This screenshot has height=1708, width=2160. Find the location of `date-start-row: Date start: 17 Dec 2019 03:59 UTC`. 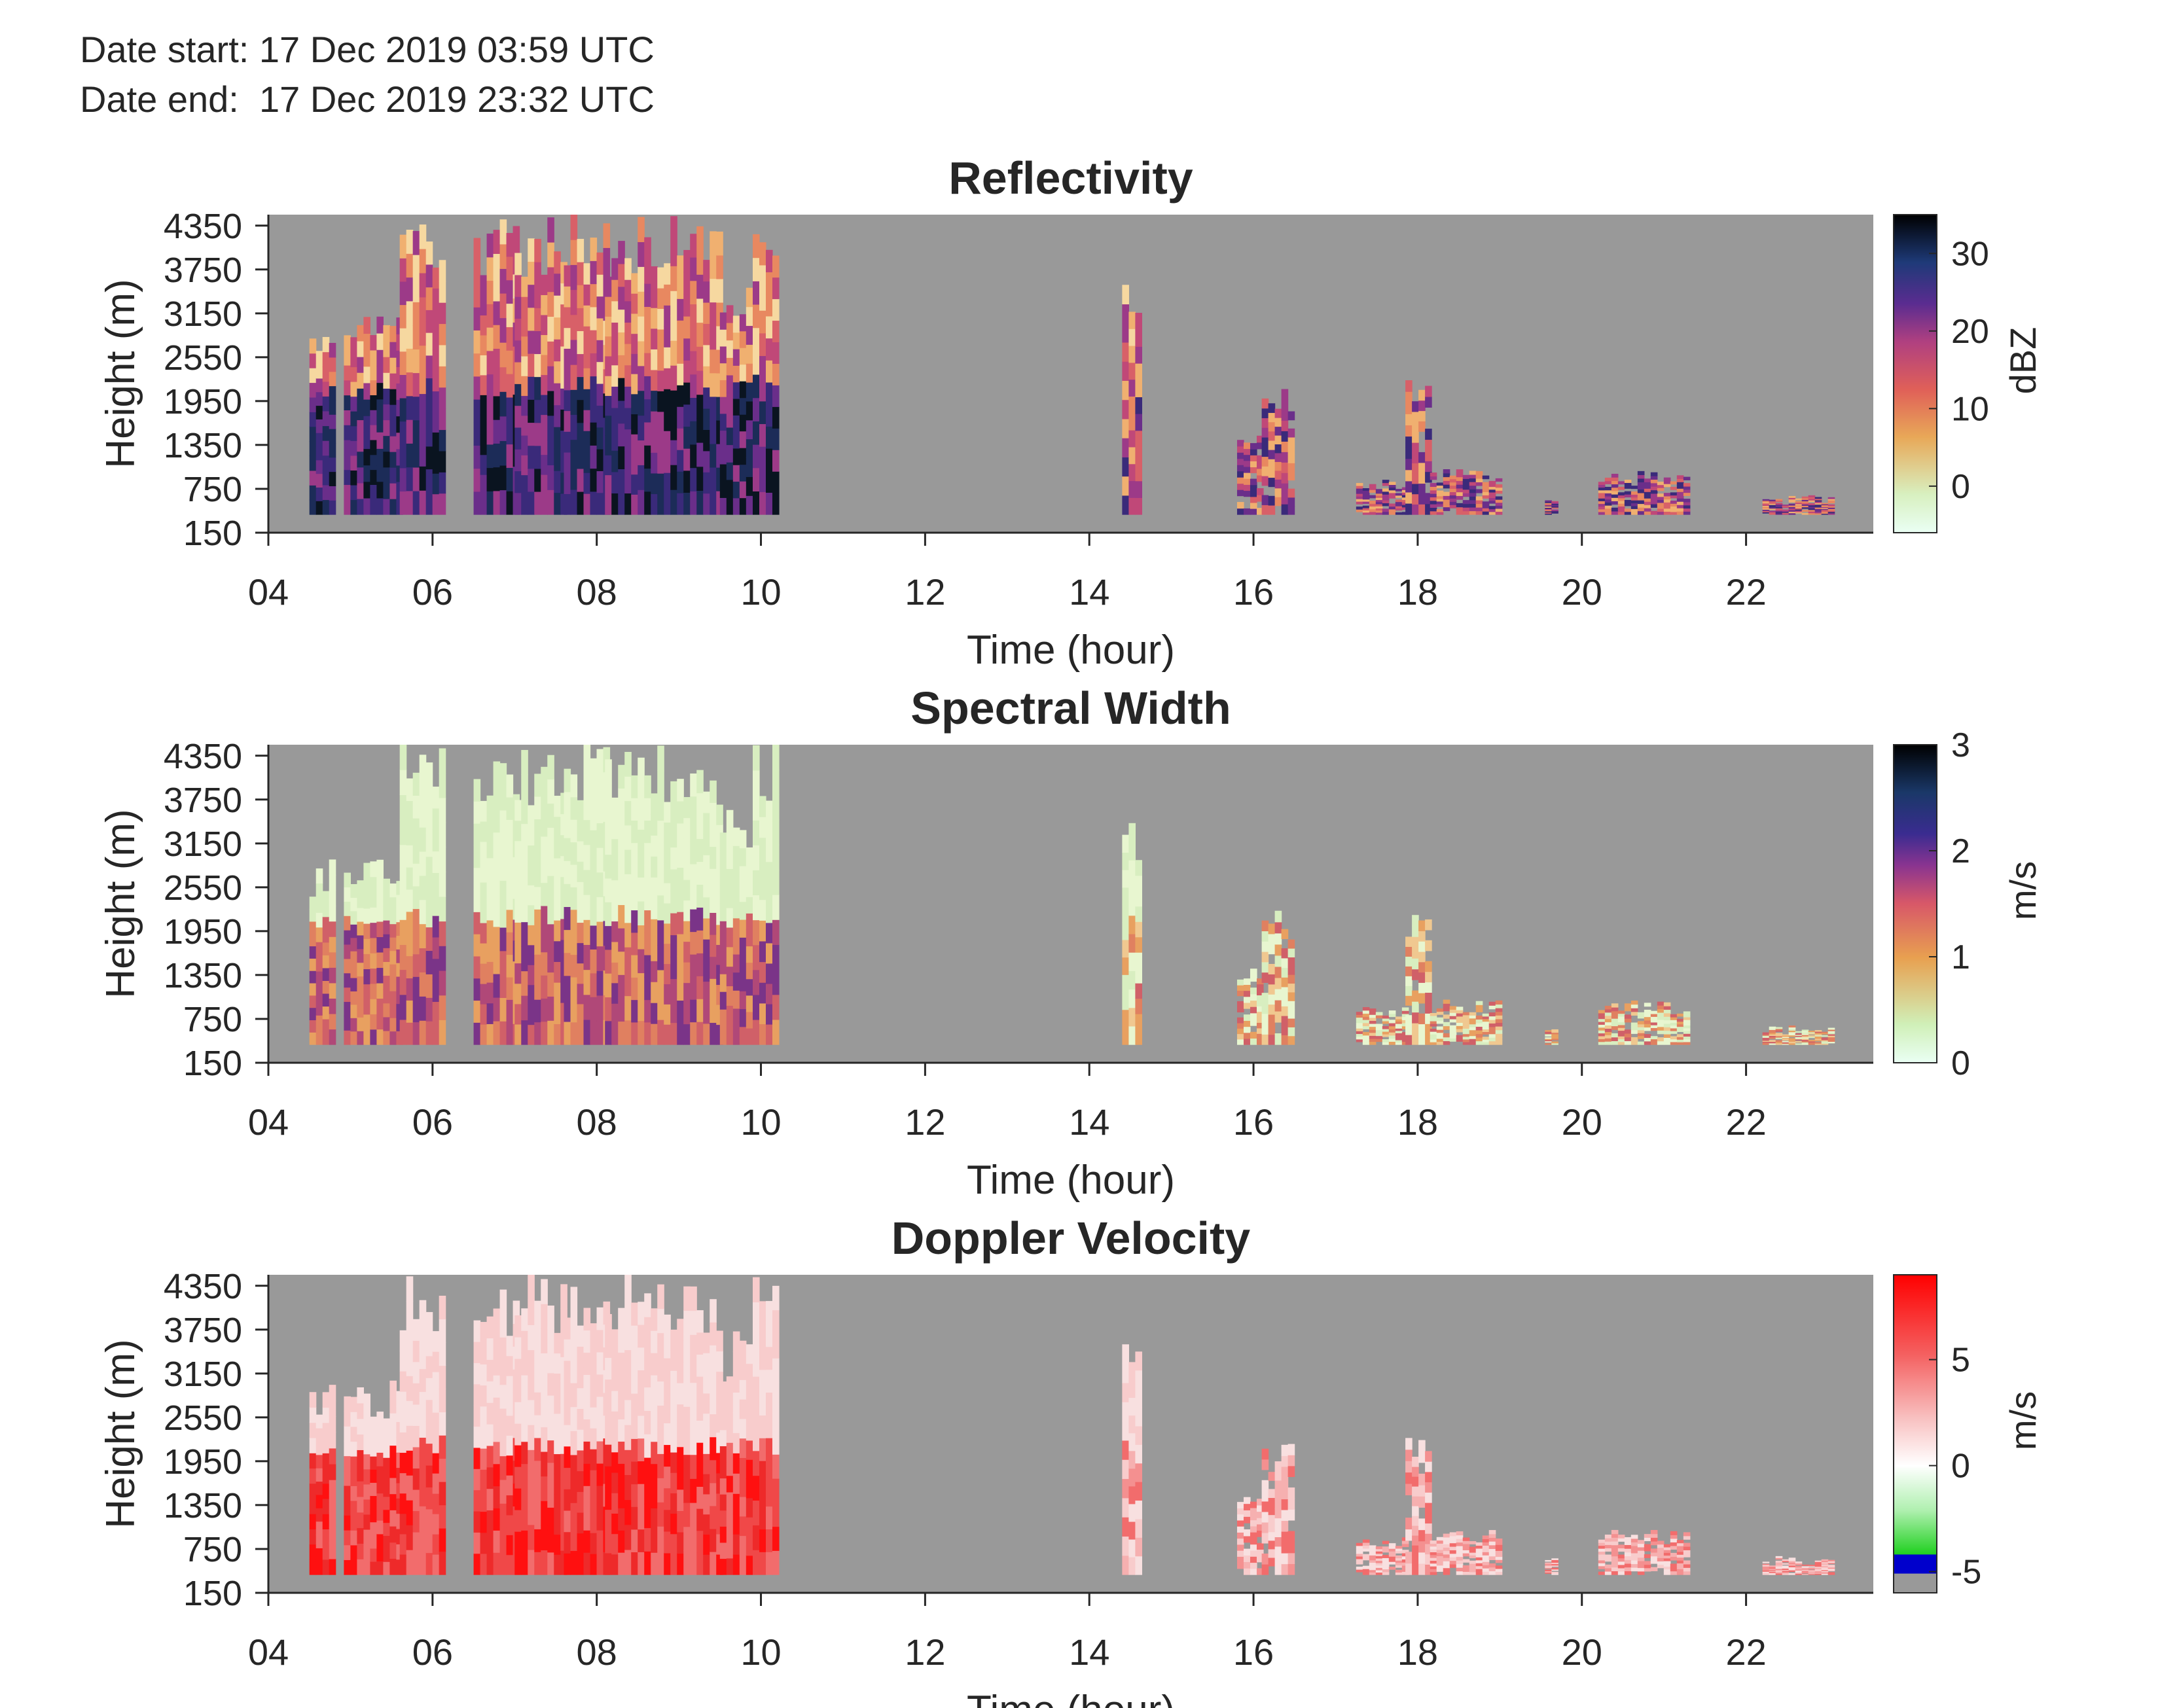

date-start-row: Date start: 17 Dec 2019 03:59 UTC is located at coordinates (367, 50).